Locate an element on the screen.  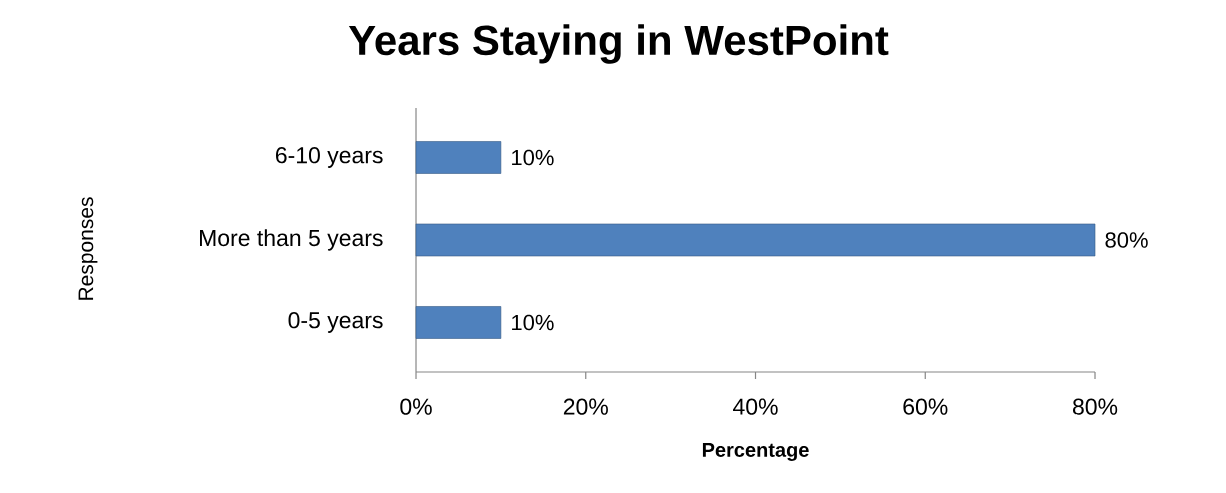
y-tick-label: 0-5 years is located at coordinates (335, 322).